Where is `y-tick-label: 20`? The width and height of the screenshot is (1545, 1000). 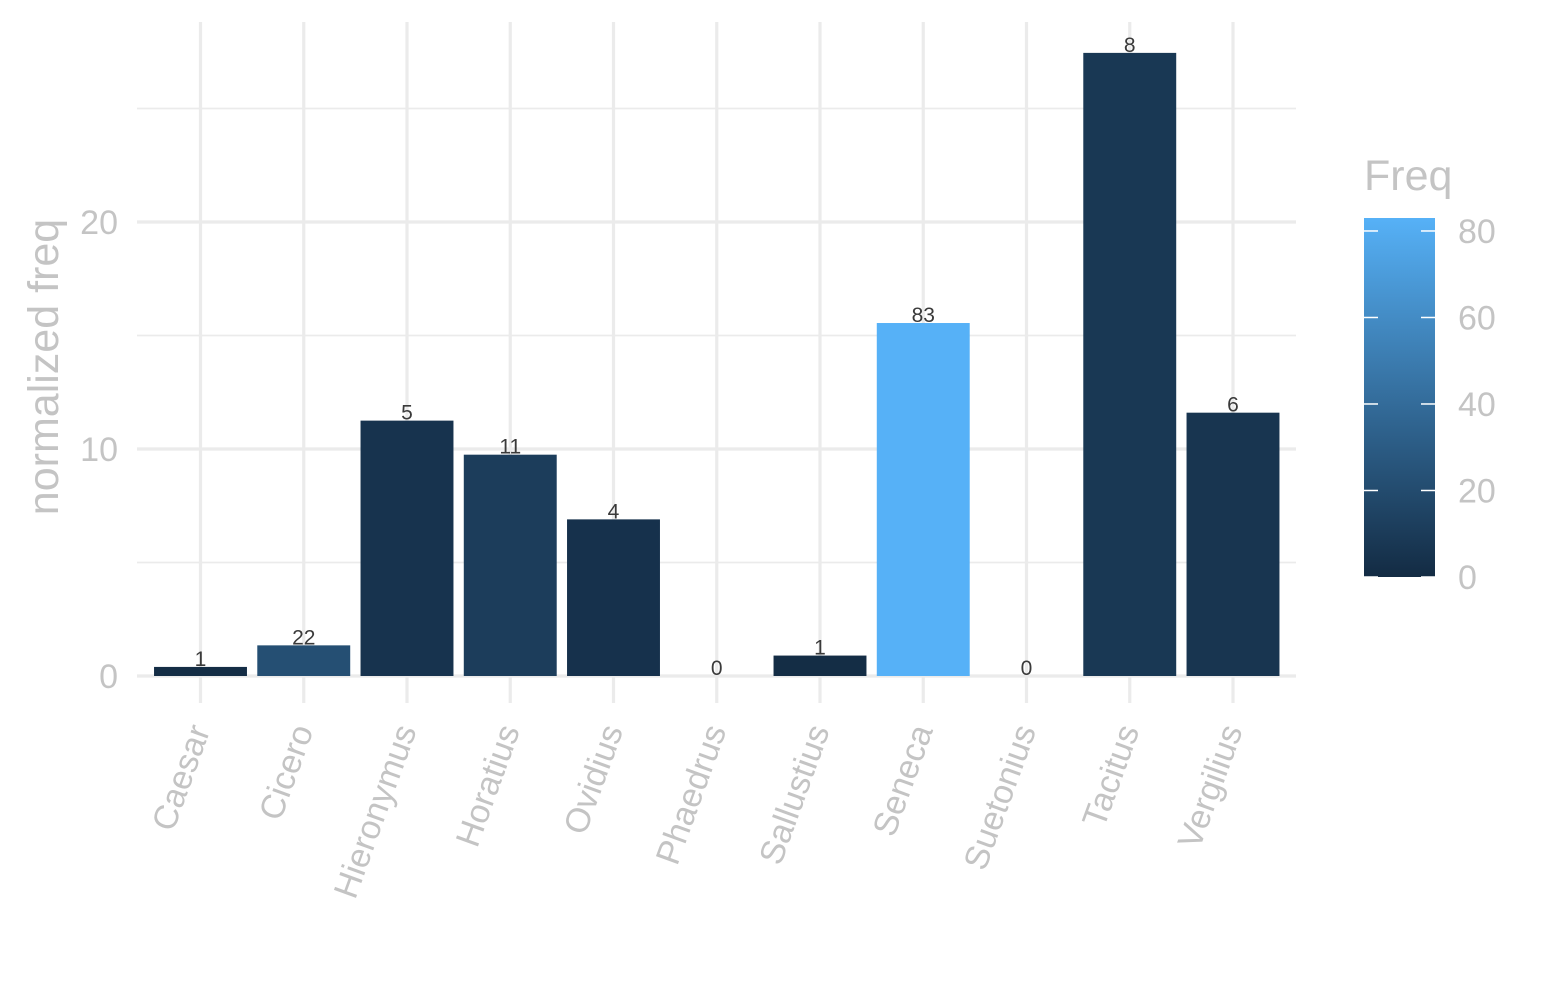
y-tick-label: 20 is located at coordinates (99, 223).